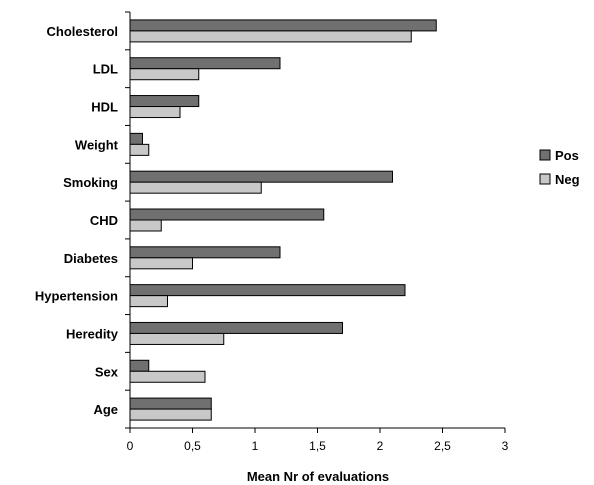 The width and height of the screenshot is (594, 485). I want to click on category-label: Diabetes, so click(91, 258).